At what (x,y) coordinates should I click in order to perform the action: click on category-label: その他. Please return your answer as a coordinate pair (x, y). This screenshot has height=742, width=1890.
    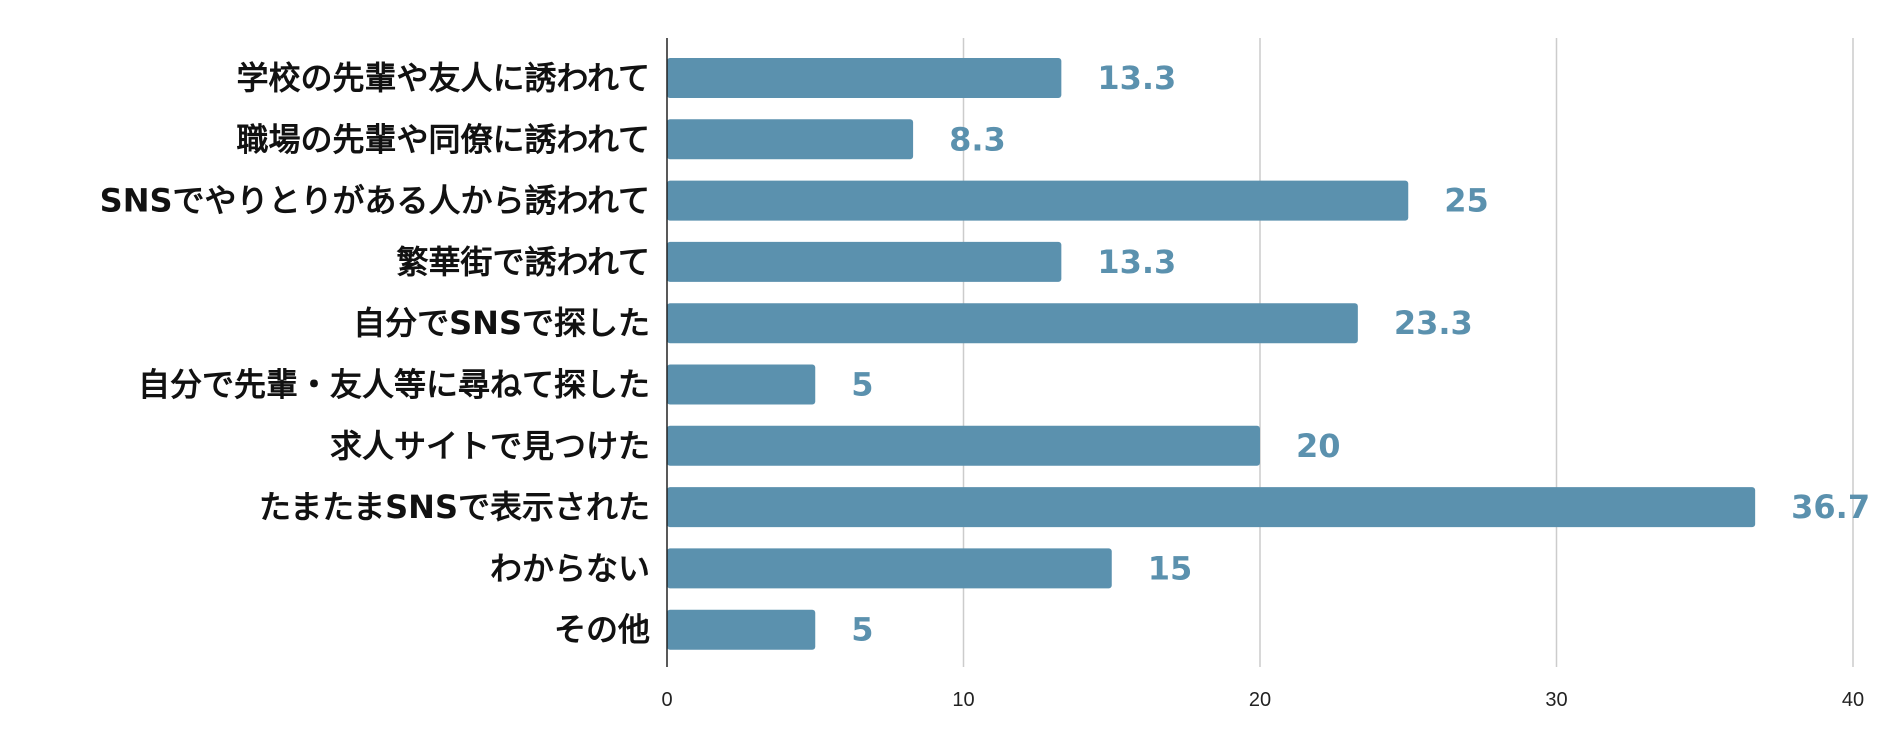
    Looking at the image, I should click on (602, 630).